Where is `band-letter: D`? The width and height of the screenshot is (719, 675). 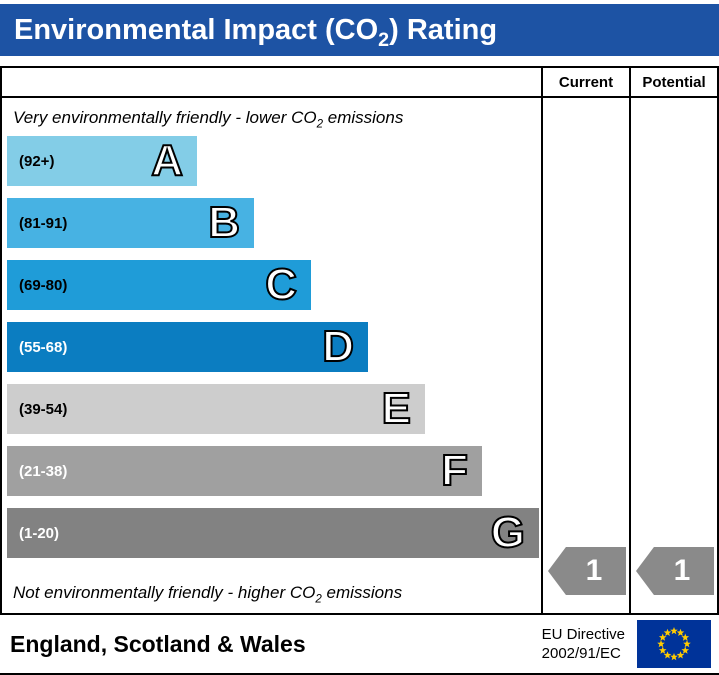 band-letter: D is located at coordinates (338, 346).